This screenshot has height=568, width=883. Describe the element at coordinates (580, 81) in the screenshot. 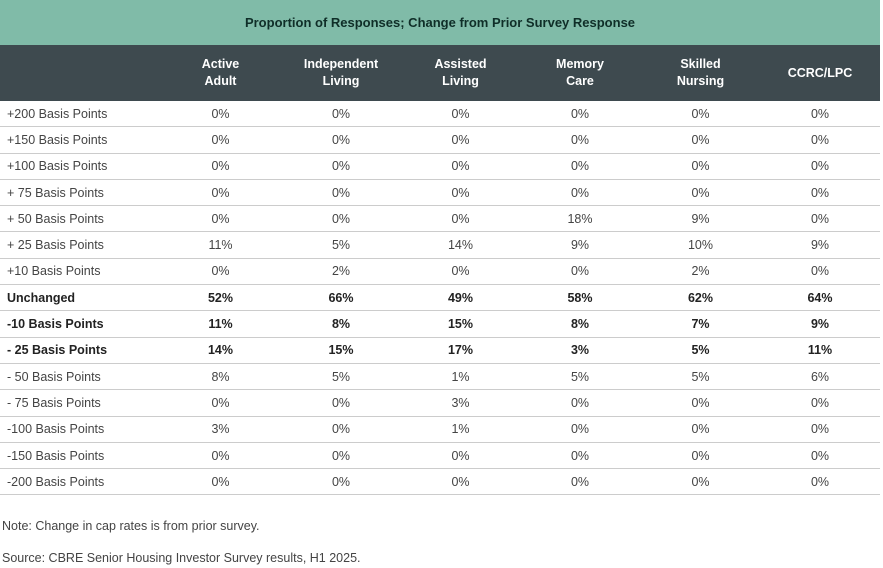

I see `column-header-line: Care` at that location.